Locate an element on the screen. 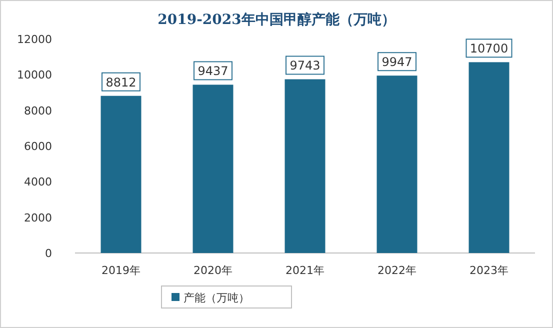 This screenshot has height=328, width=553. y-tick-label: 12000 is located at coordinates (34, 39).